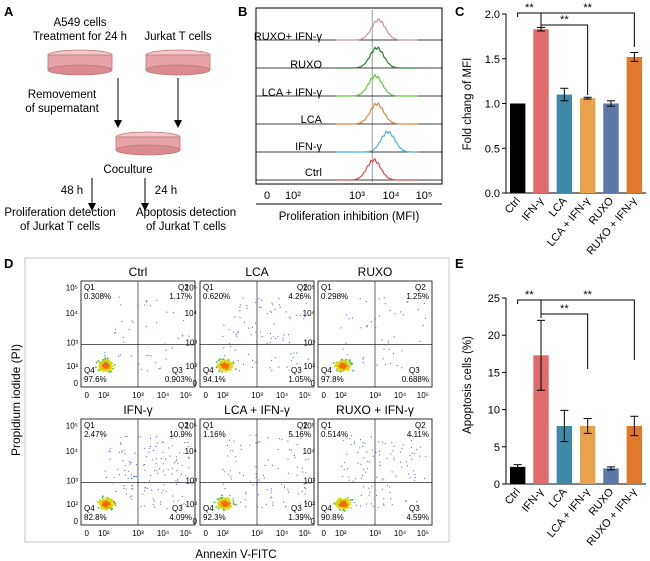 This screenshot has width=650, height=561. I want to click on quadrant-label: 0.298%, so click(334, 296).